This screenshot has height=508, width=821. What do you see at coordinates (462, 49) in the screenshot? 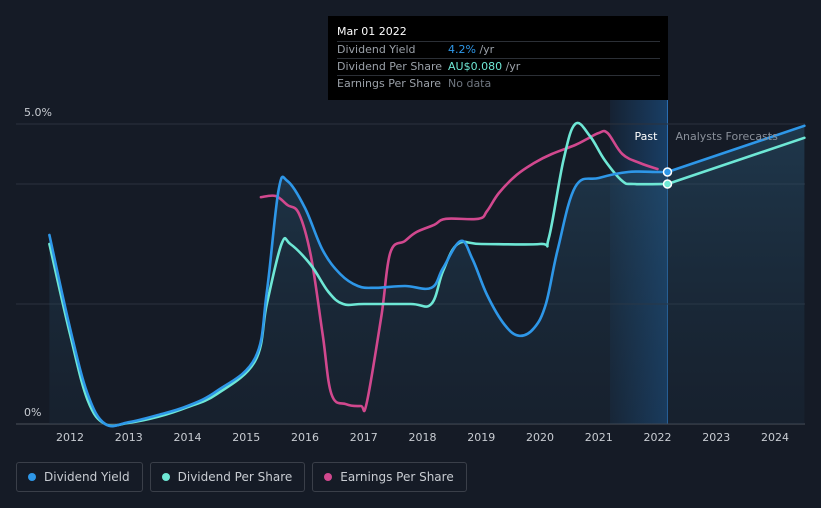
I see `tooltip-value: 4.2%` at bounding box center [462, 49].